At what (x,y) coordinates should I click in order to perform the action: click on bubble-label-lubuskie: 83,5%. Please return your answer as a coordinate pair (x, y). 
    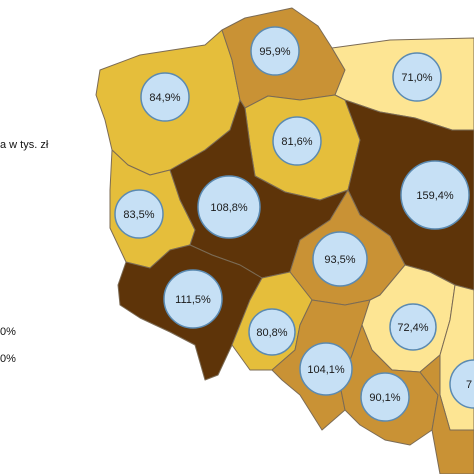
    Looking at the image, I should click on (138, 215).